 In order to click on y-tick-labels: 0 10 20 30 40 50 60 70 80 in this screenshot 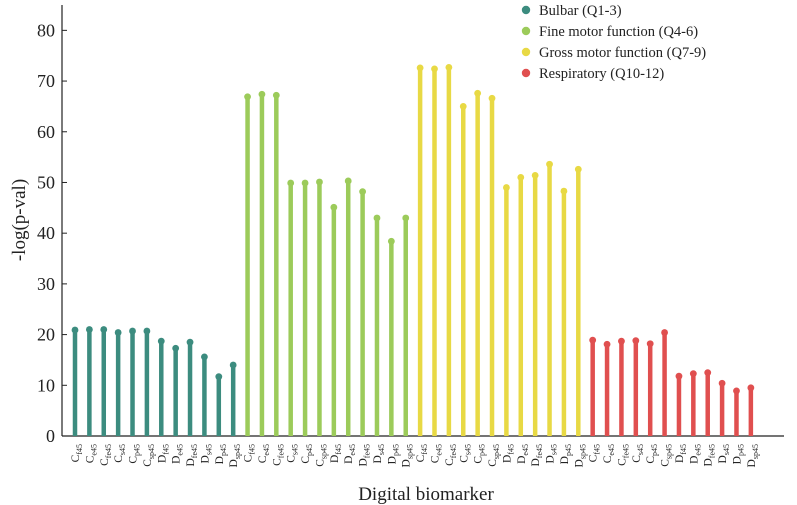, I will do `click(52, 233)`.